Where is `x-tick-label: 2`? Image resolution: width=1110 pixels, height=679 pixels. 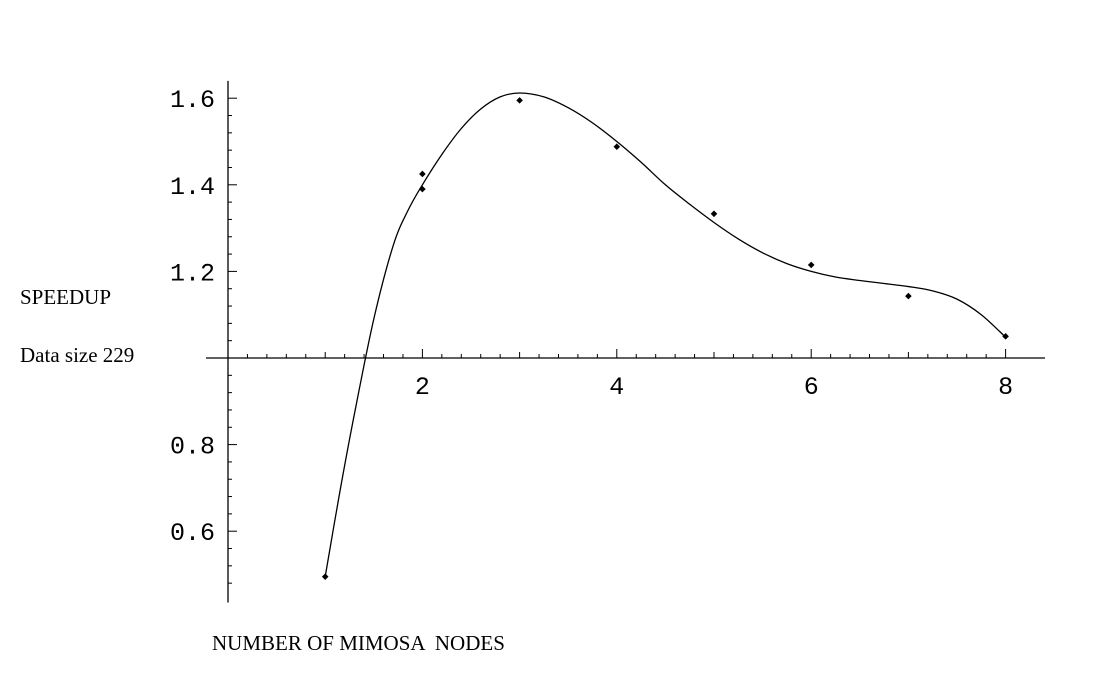
x-tick-label: 2 is located at coordinates (422, 387).